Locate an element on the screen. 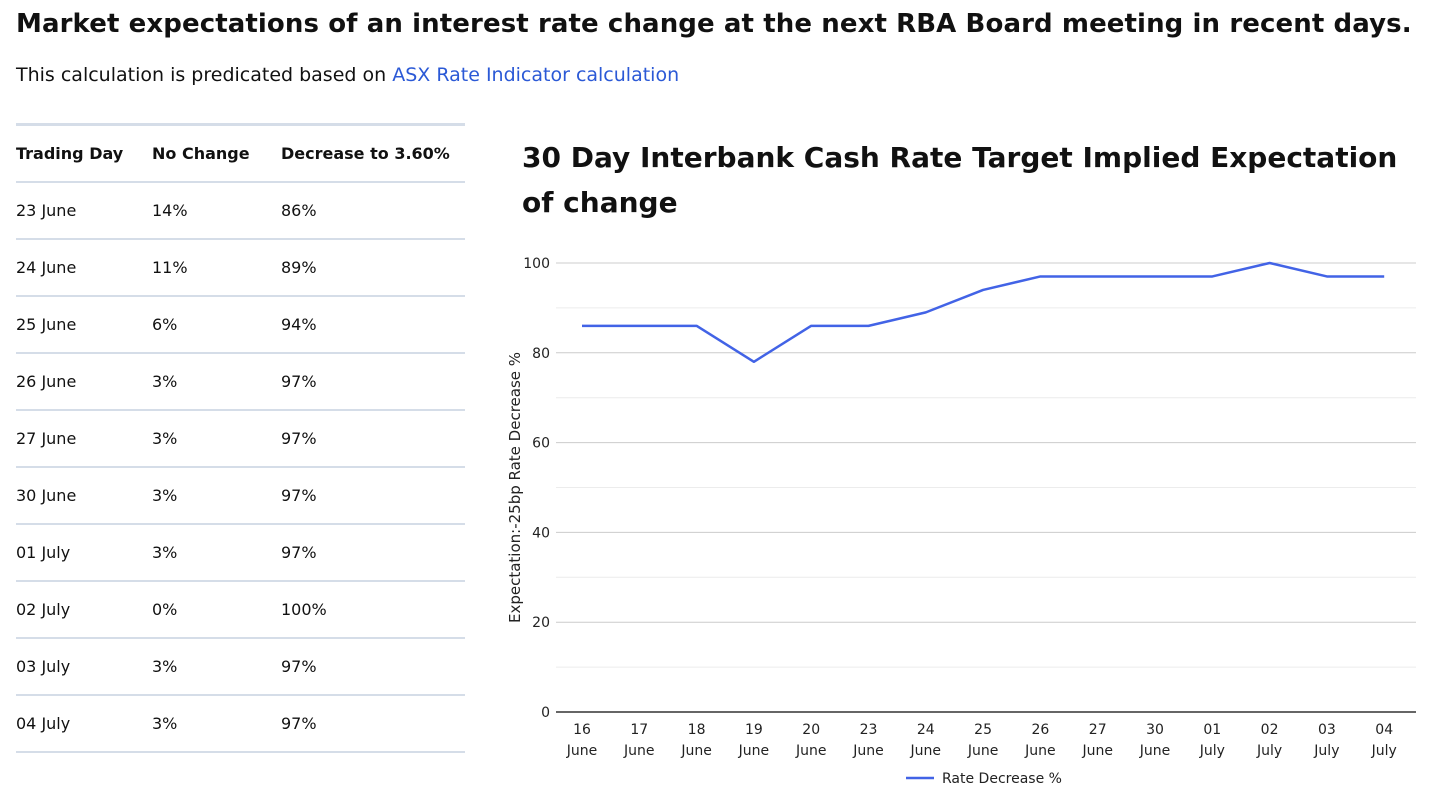  x-tick-label: 24 is located at coordinates (926, 730).